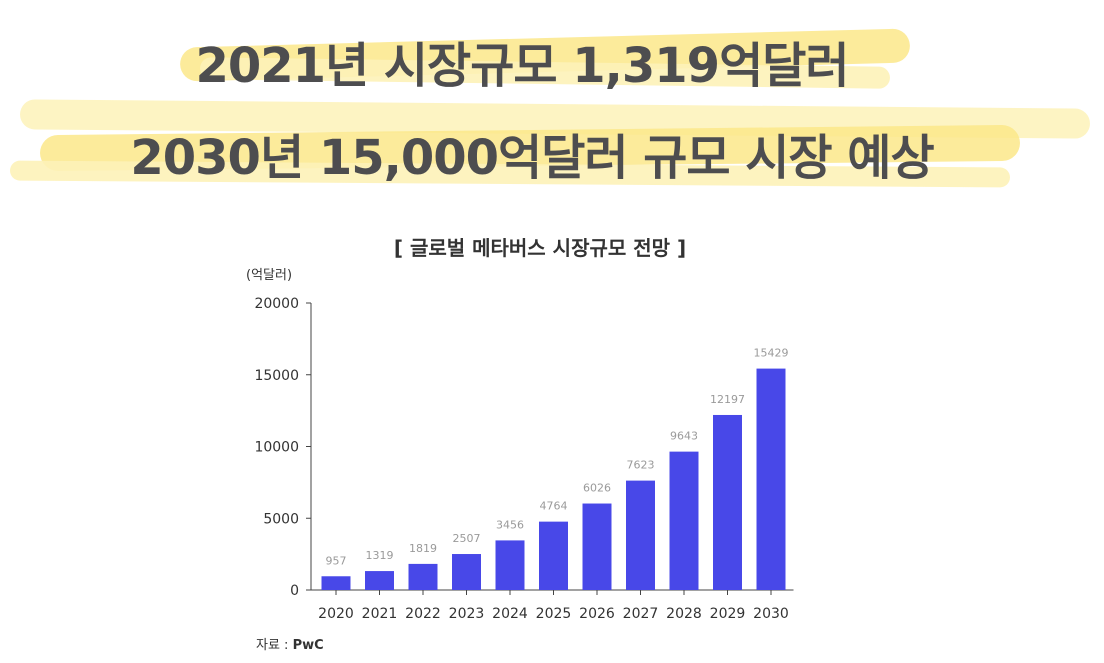  I want to click on x-tick-label: 2024, so click(510, 614).